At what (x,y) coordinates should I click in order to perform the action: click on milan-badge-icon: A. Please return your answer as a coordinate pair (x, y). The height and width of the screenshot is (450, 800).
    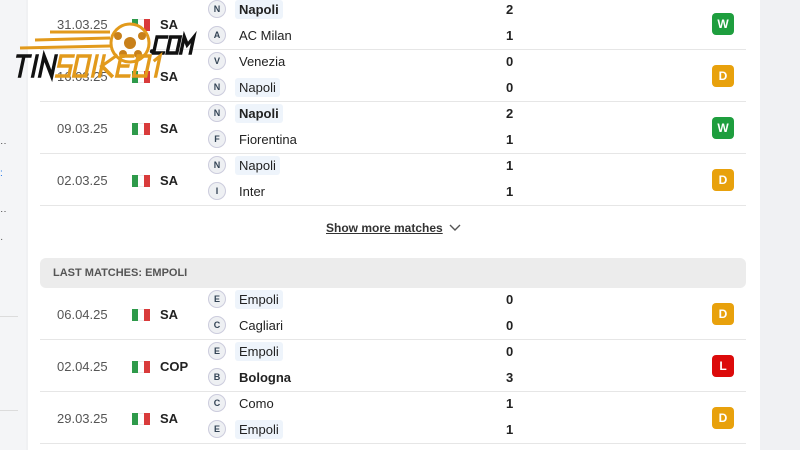
    Looking at the image, I should click on (217, 35).